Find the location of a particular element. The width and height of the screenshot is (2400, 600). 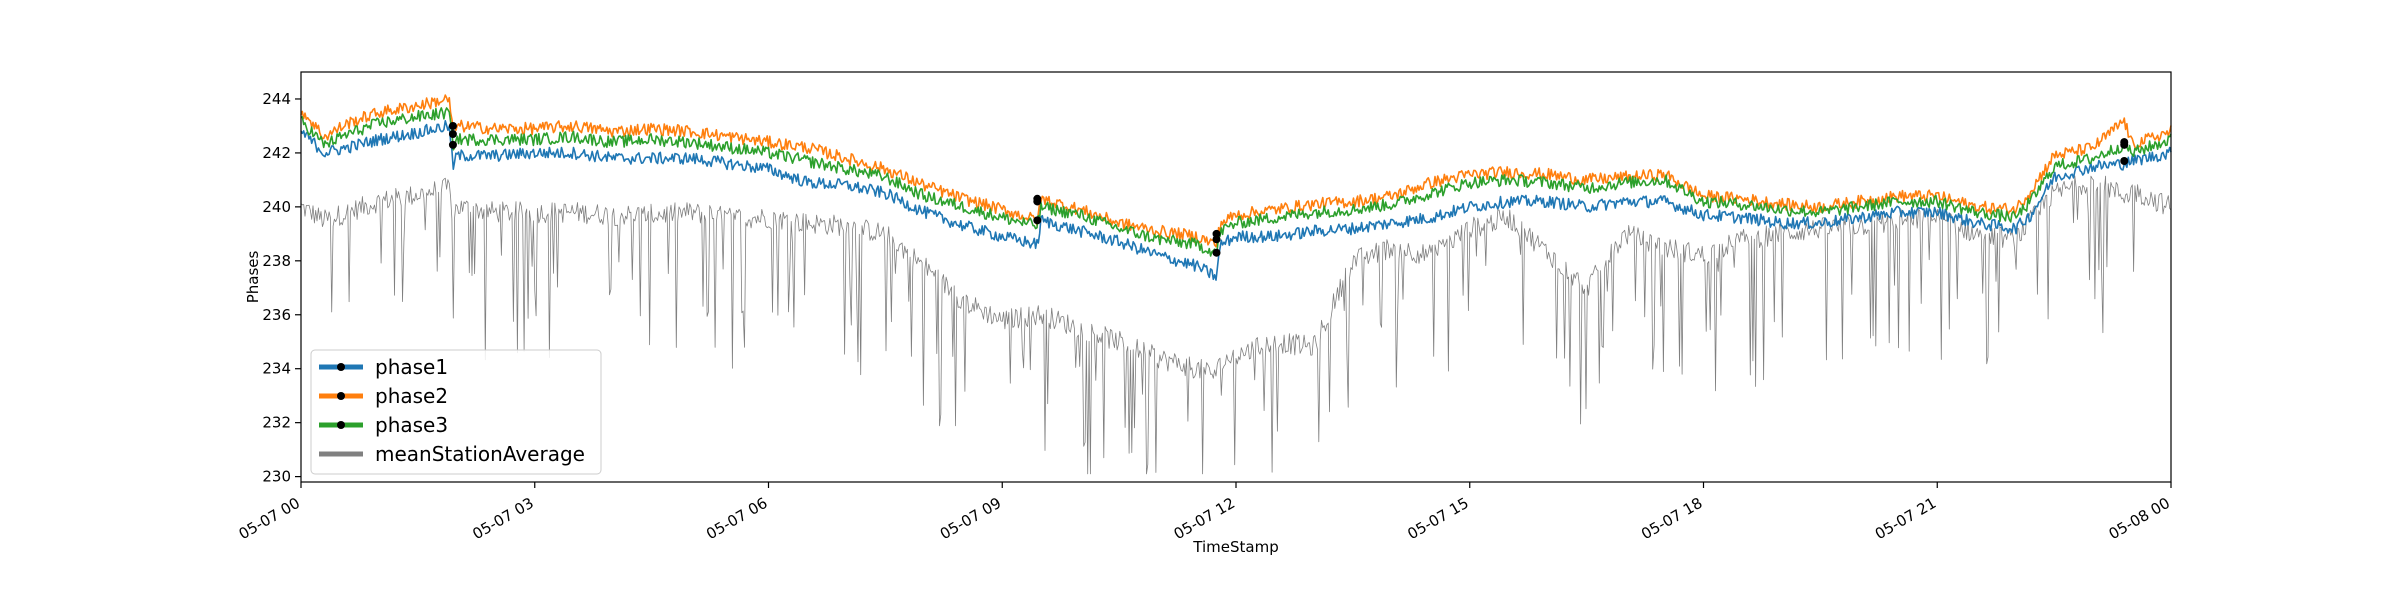

y-tick-label: 238 is located at coordinates (276, 261).